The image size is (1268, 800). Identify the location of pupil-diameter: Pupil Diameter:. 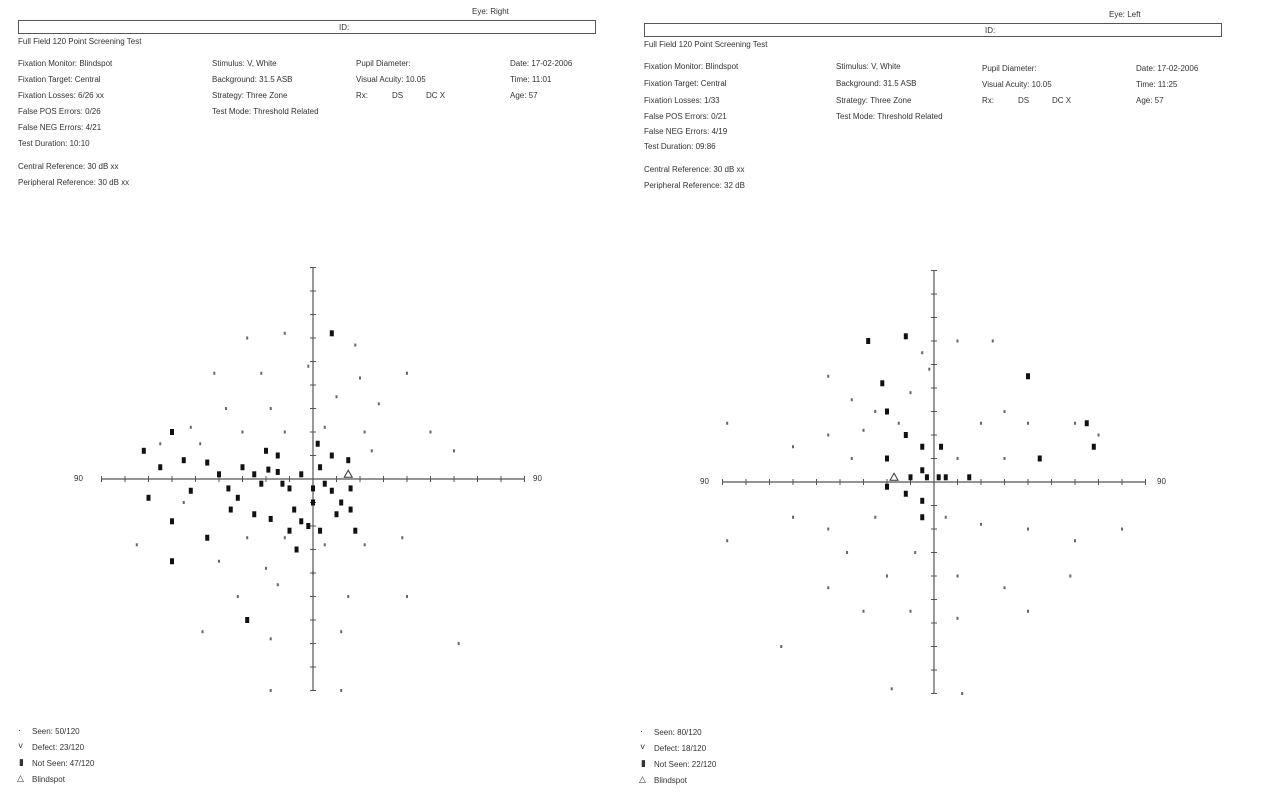
(383, 63).